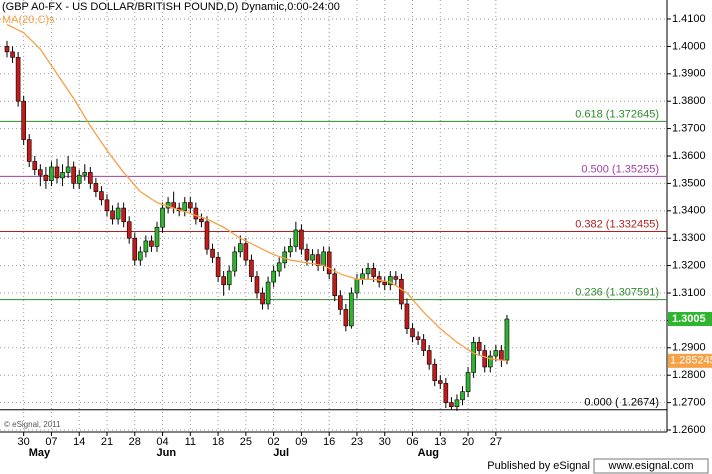 This screenshot has width=712, height=474. I want to click on x-tick-label: 25, so click(246, 442).